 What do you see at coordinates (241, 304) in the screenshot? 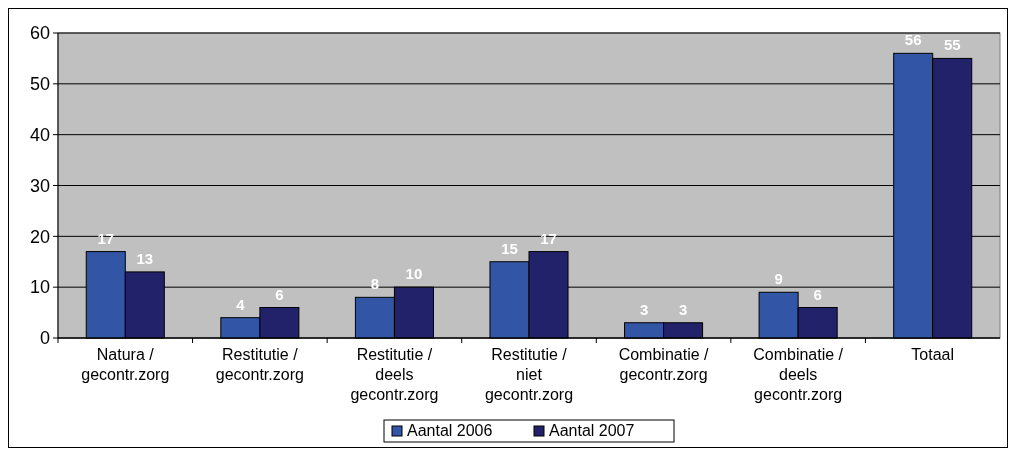
I see `data-label: 4` at bounding box center [241, 304].